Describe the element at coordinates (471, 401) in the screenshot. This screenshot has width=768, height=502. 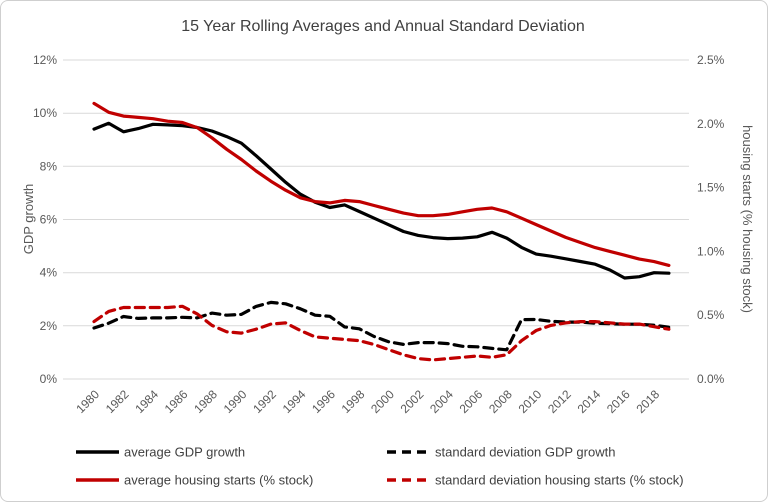
I see `x-tick-label: 2006` at that location.